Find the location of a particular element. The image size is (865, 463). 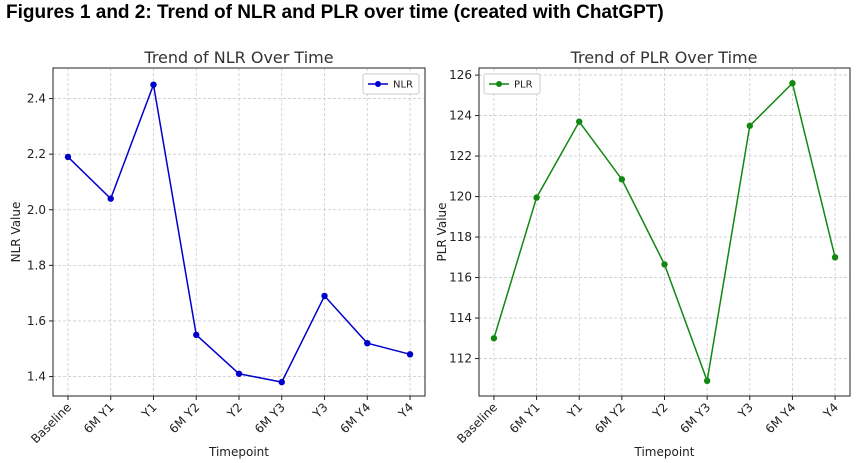

y-tick-label: 2.4 is located at coordinates (36, 99).